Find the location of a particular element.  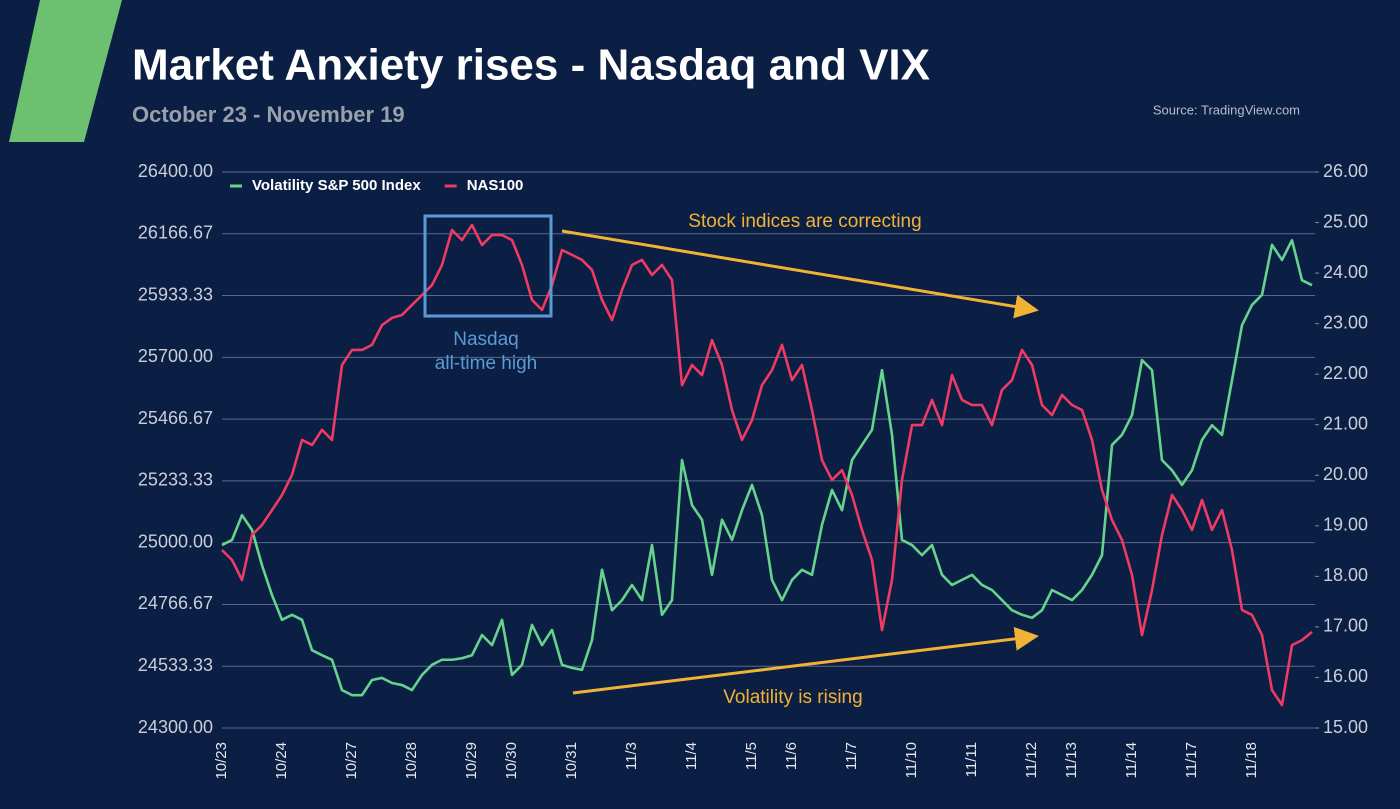

y-tick-label: 26166.67 is located at coordinates (175, 233).